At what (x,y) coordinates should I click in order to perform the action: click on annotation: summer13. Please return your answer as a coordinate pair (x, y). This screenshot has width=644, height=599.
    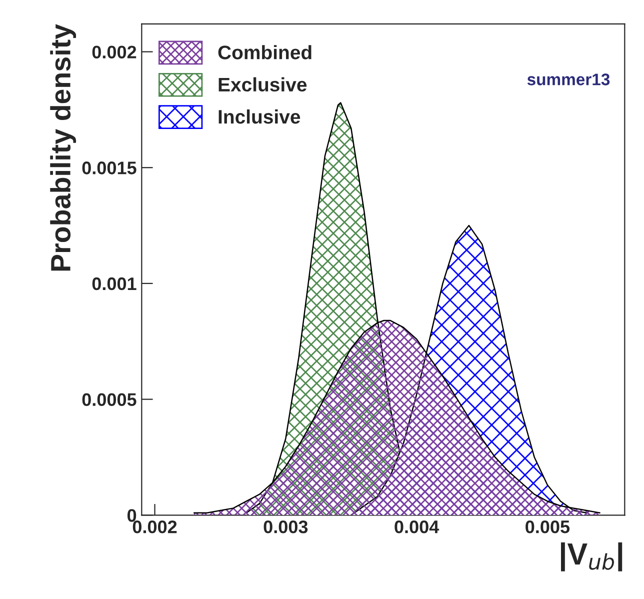
    Looking at the image, I should click on (568, 80).